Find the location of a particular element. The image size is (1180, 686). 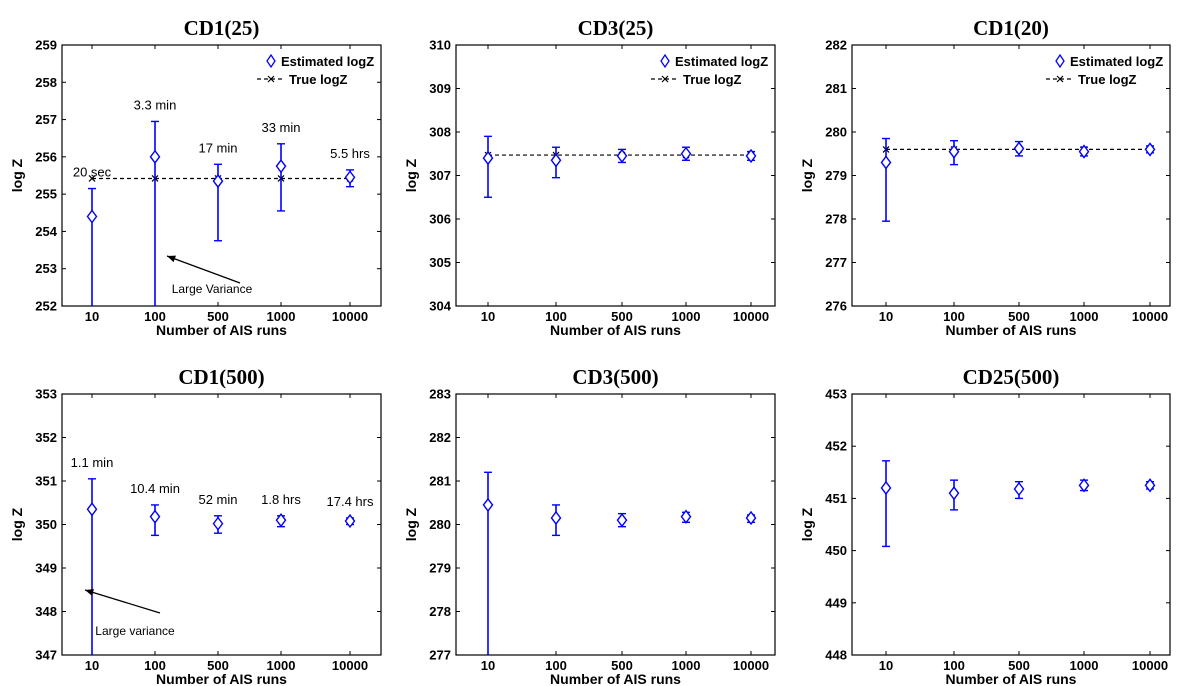

y-tick-label: 350 is located at coordinates (46, 524).